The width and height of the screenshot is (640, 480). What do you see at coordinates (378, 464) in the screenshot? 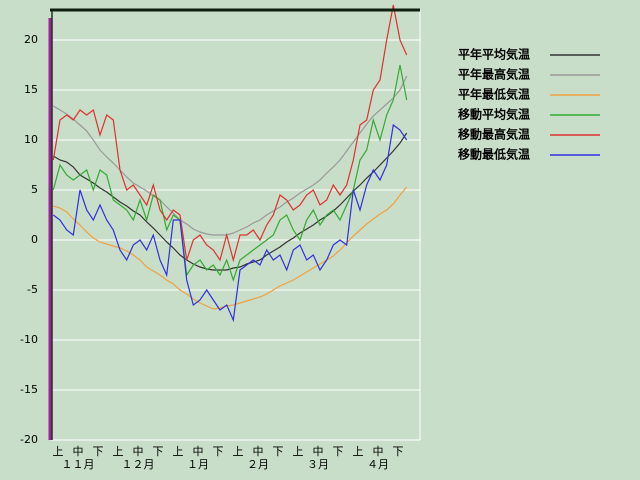
I see `month-label: ４月` at bounding box center [378, 464].